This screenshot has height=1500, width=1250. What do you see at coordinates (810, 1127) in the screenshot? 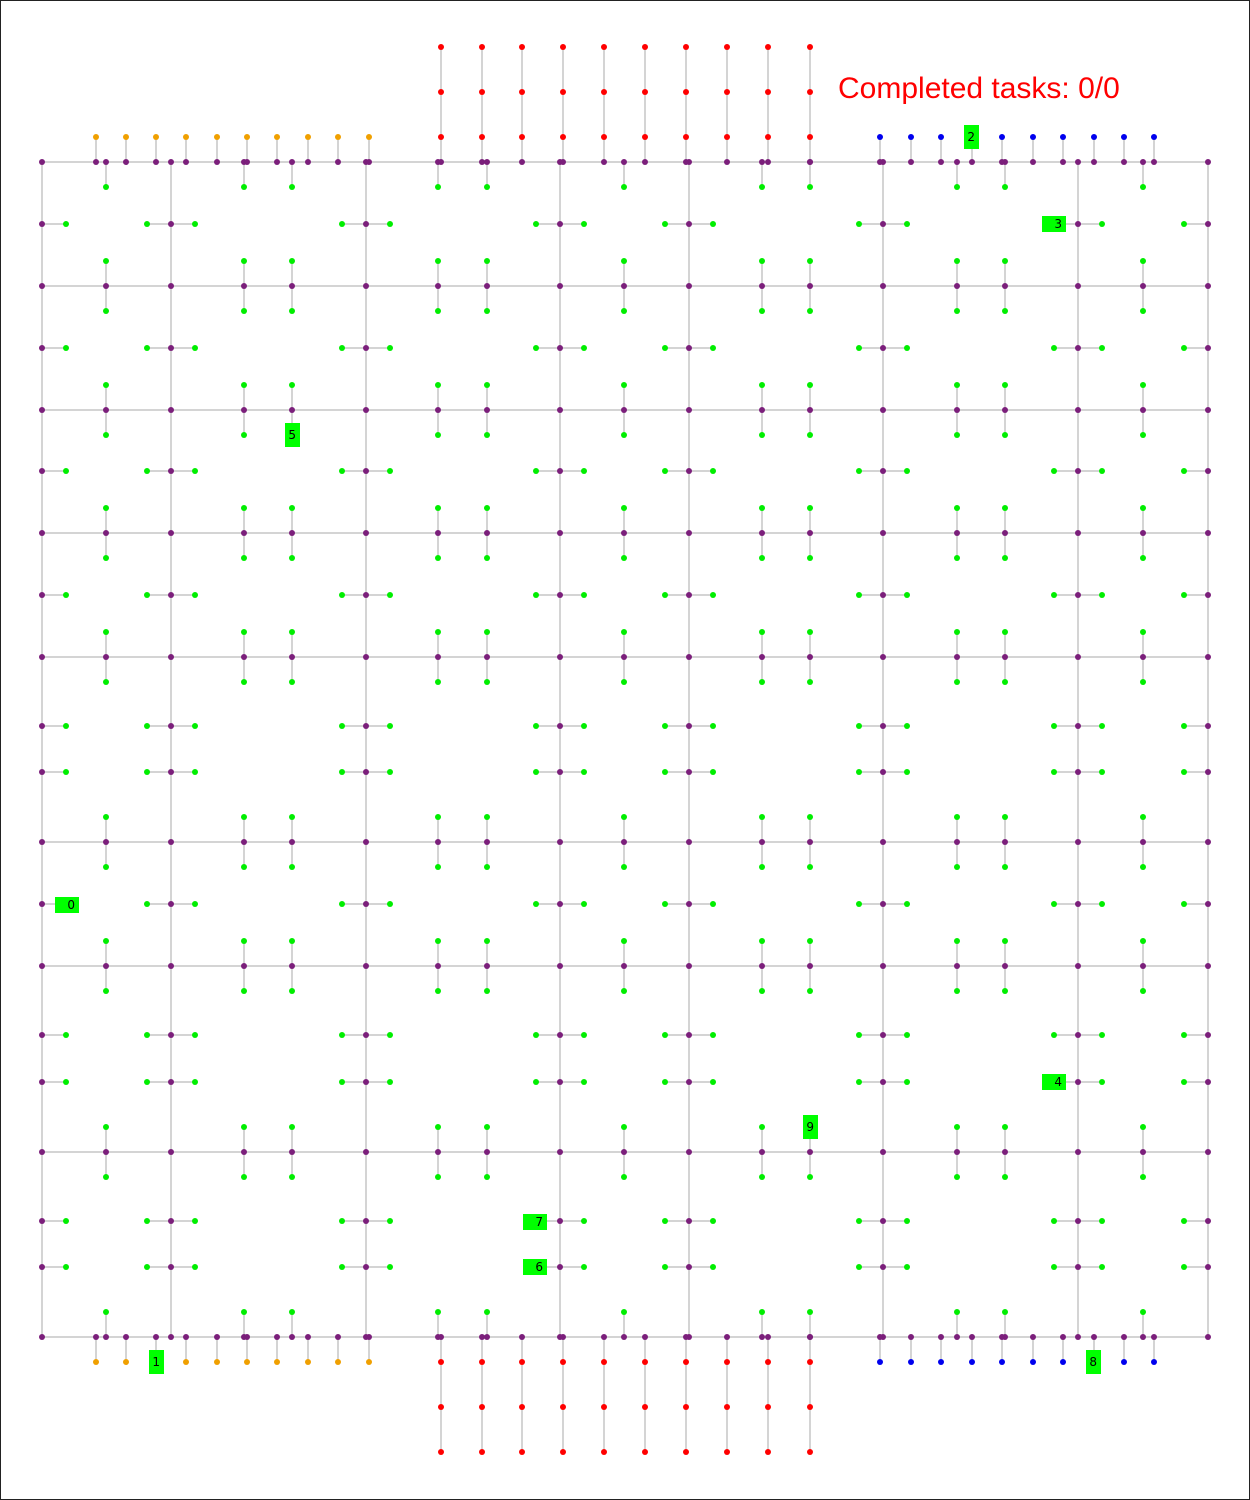
I see `robot-9: 9` at bounding box center [810, 1127].